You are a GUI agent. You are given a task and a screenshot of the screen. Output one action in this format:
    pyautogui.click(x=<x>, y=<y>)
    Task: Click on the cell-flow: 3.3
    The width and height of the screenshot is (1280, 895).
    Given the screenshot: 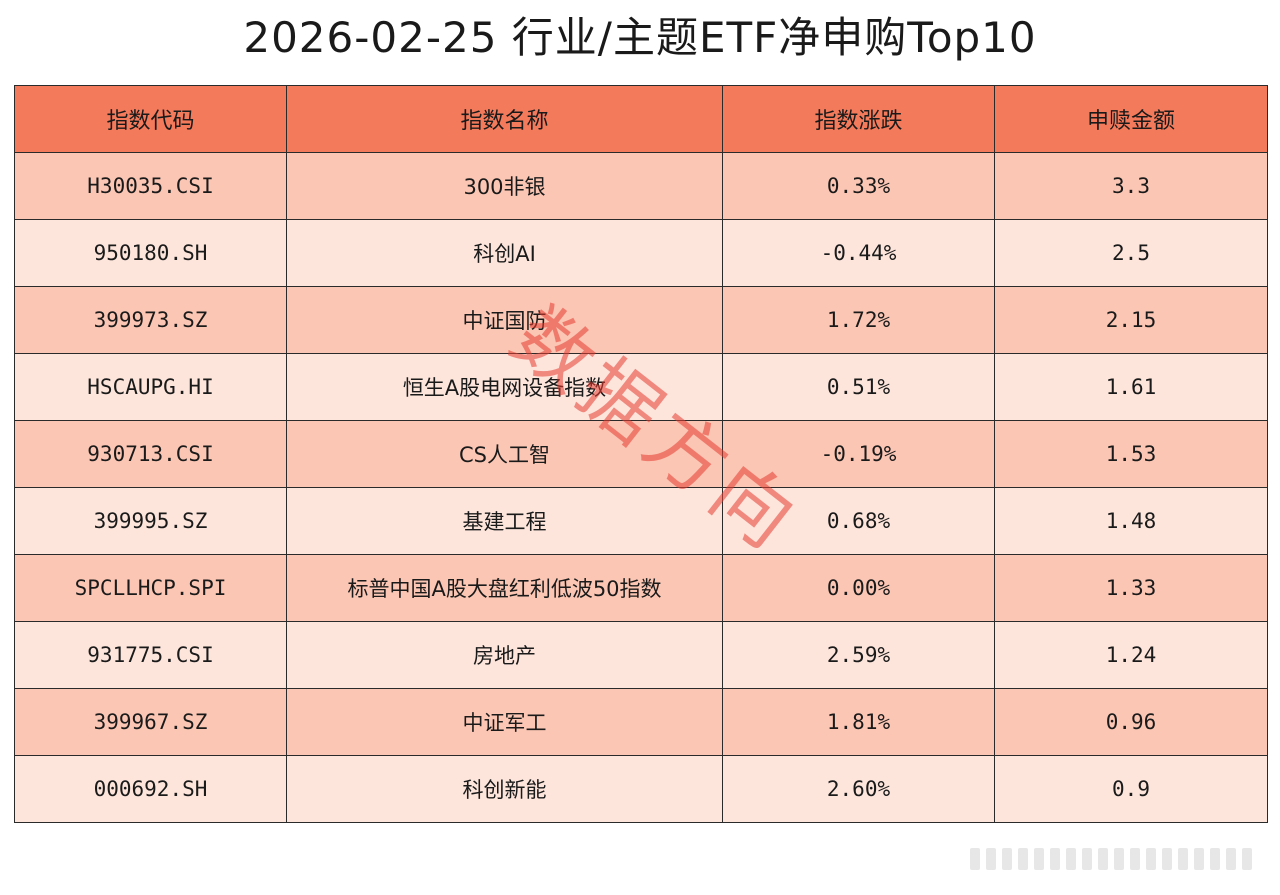 What is the action you would take?
    pyautogui.click(x=1131, y=186)
    